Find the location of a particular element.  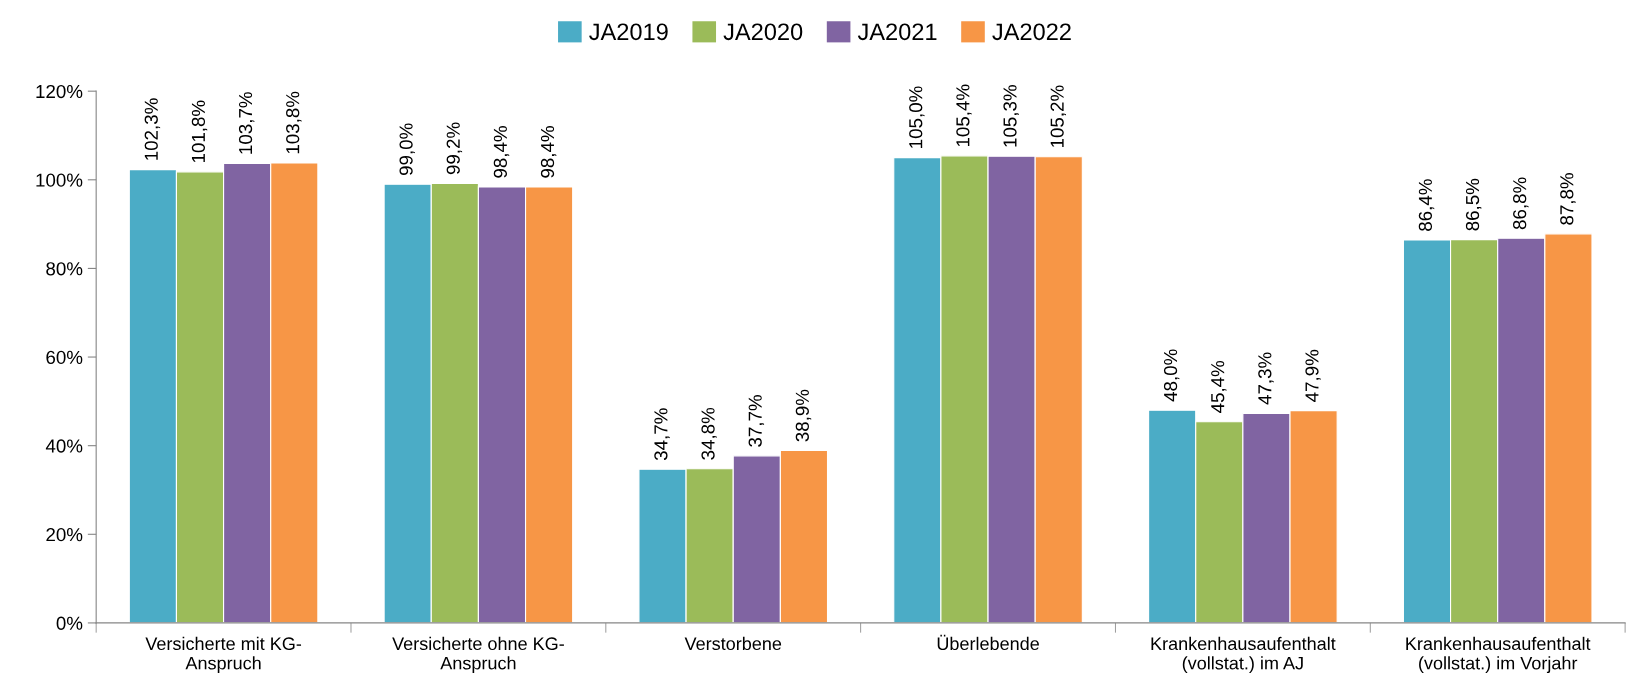

y-tick-label: 0% is located at coordinates (69, 623).